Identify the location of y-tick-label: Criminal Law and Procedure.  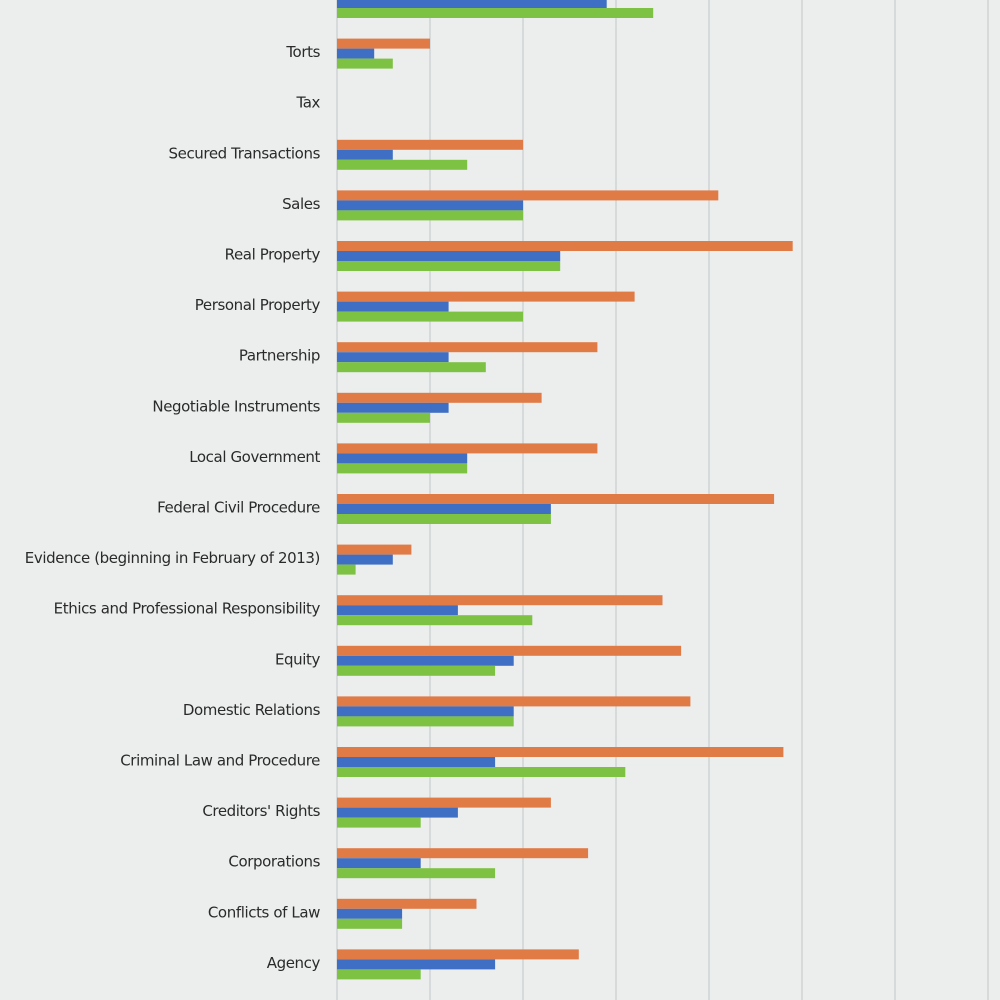
(220, 761).